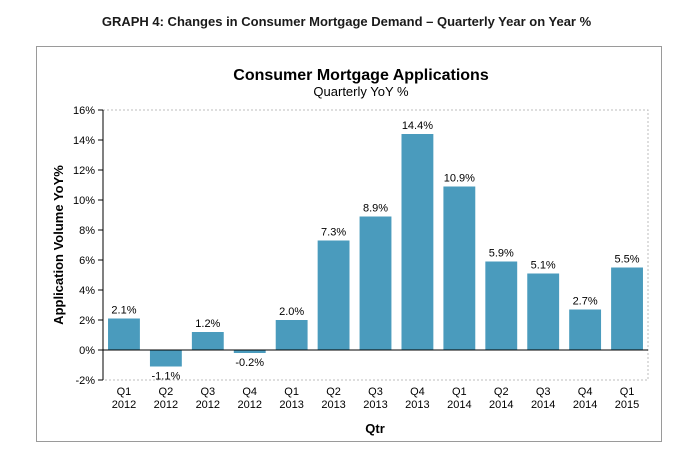 The width and height of the screenshot is (693, 468). I want to click on data-label: 14.4%, so click(417, 126).